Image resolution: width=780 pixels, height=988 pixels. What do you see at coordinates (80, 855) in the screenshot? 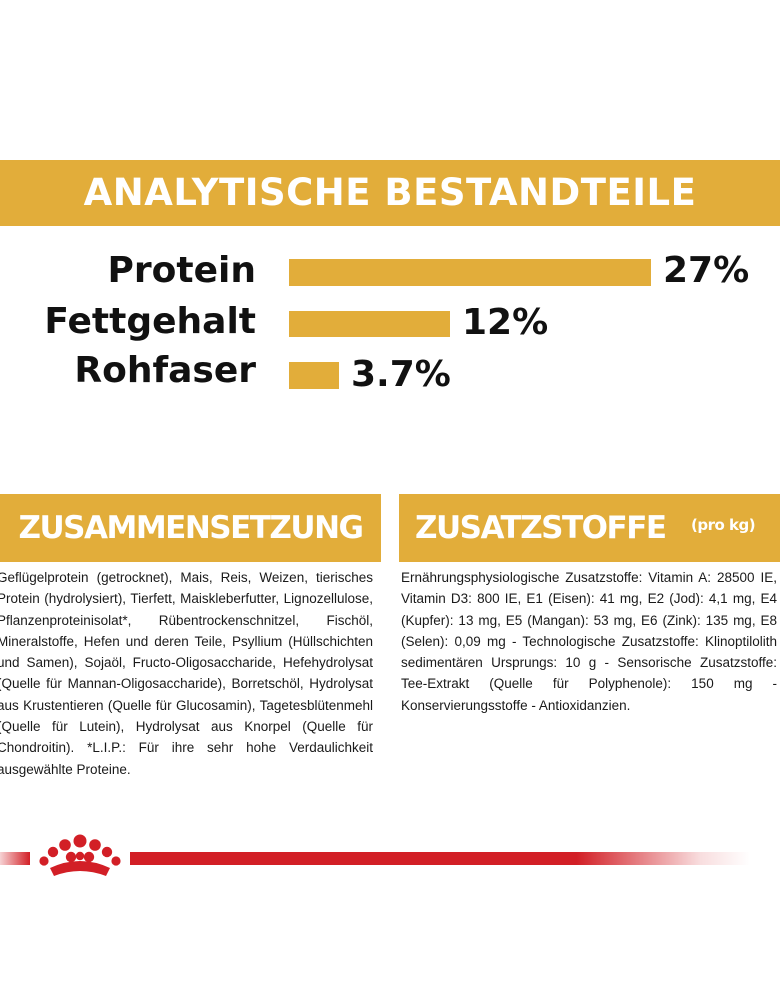
I see `royal-canin-crown-icon` at bounding box center [80, 855].